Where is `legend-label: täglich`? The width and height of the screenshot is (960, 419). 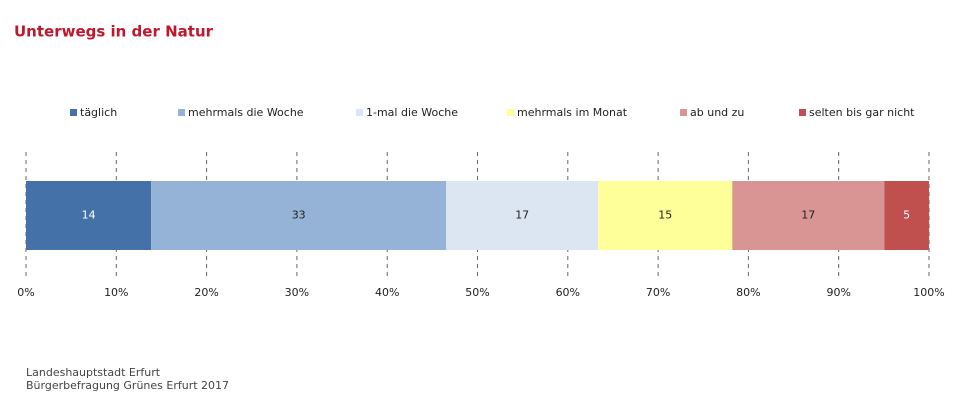
legend-label: täglich is located at coordinates (98, 112).